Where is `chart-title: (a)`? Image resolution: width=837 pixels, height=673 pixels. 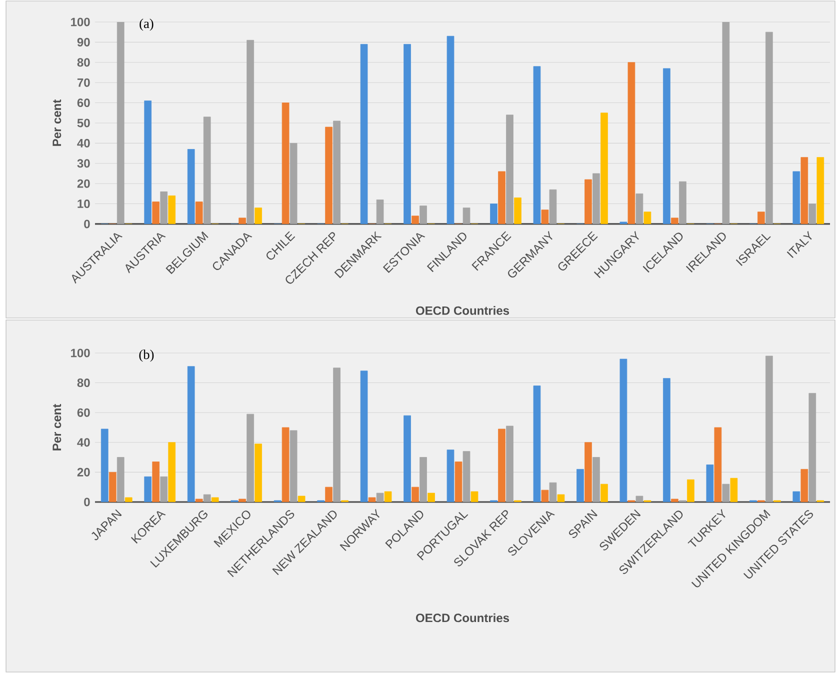 chart-title: (a) is located at coordinates (147, 24).